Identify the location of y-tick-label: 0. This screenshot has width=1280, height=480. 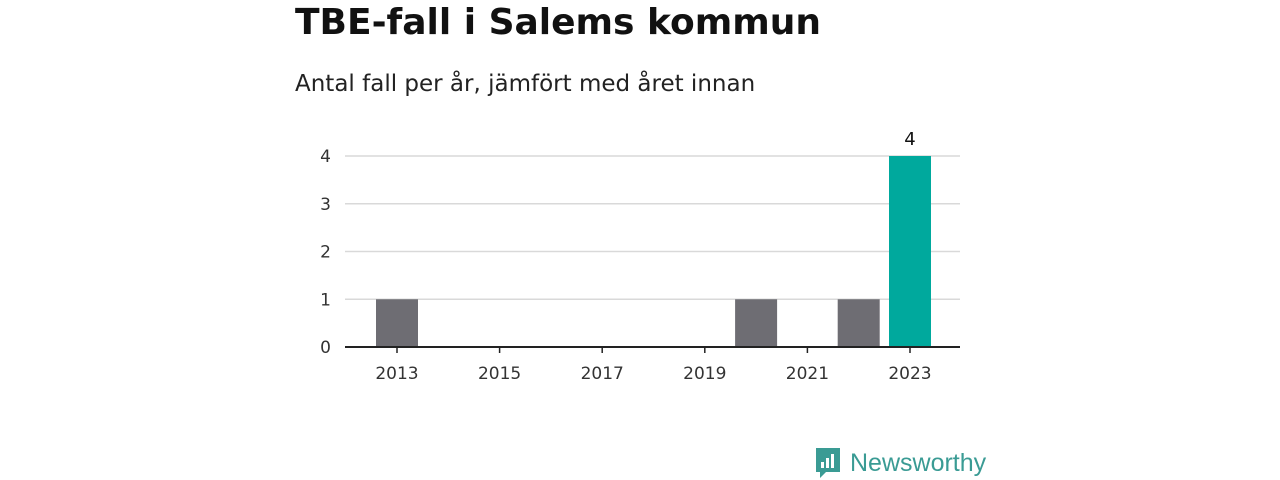
(325, 348).